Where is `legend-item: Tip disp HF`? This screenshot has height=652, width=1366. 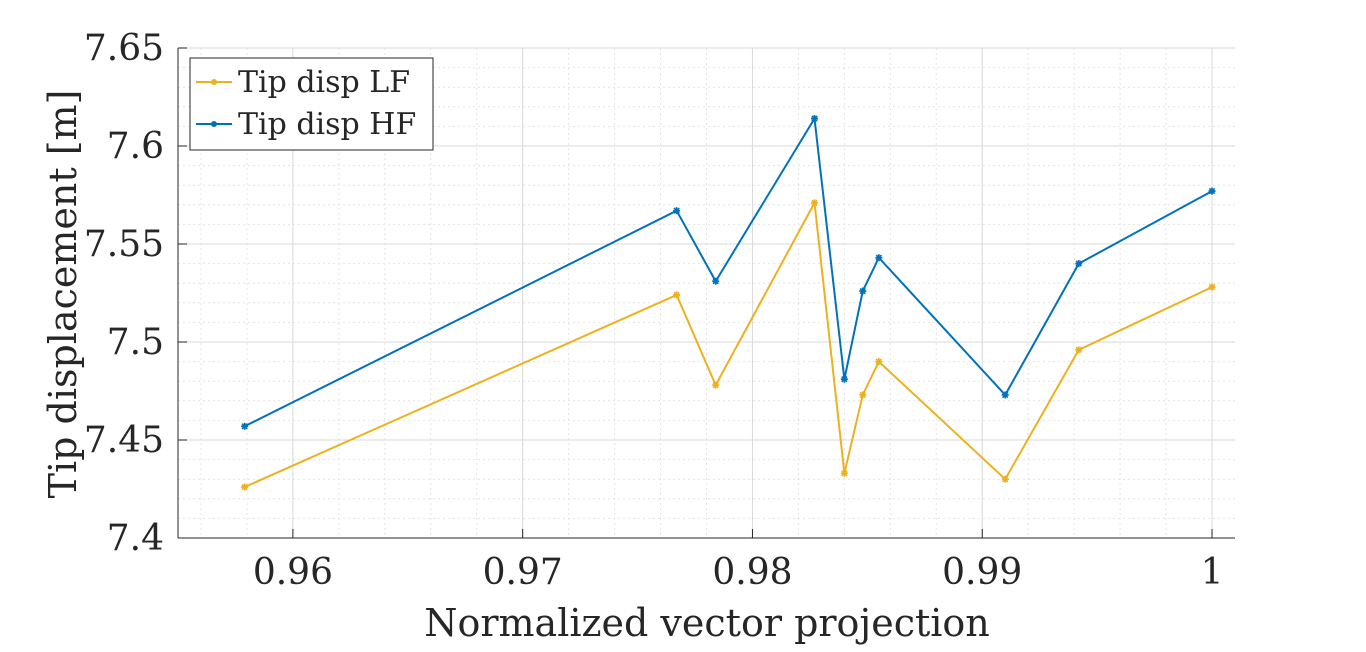 legend-item: Tip disp HF is located at coordinates (306, 124).